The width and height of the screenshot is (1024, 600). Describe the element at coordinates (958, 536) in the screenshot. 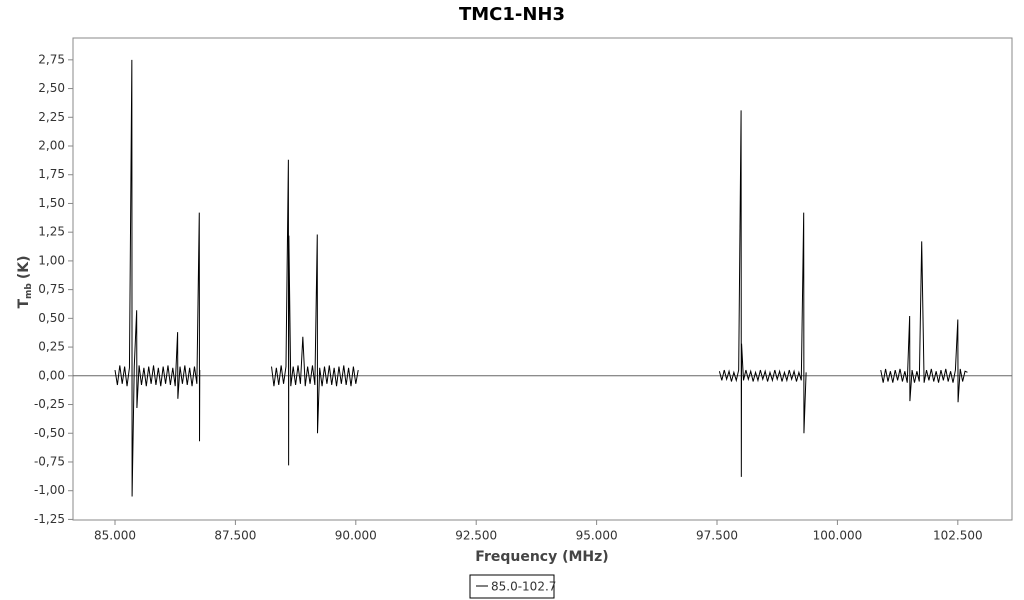

I see `x-tick-label: 102.500` at that location.